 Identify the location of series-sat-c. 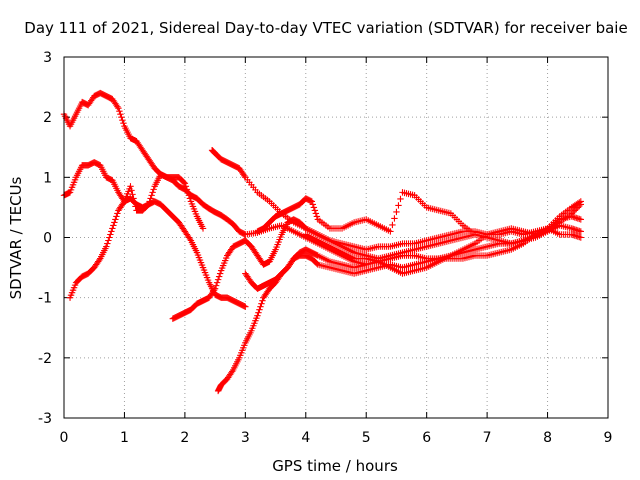
(136, 236).